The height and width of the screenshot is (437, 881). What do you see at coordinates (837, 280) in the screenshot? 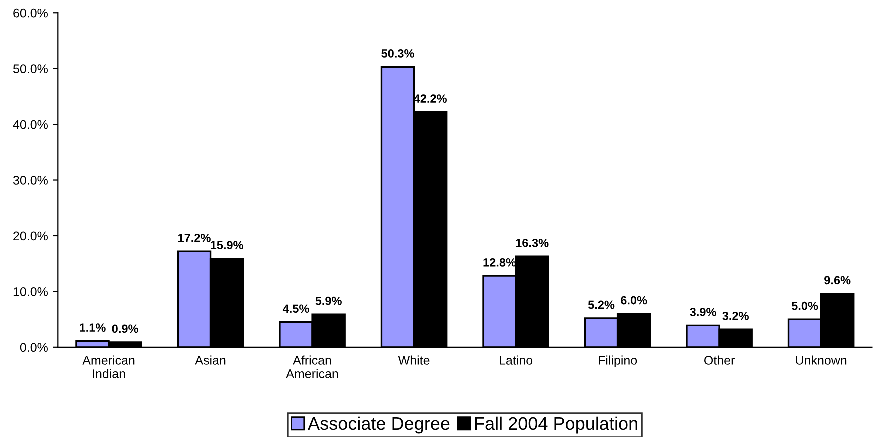
I see `data-label: 9.6%` at bounding box center [837, 280].